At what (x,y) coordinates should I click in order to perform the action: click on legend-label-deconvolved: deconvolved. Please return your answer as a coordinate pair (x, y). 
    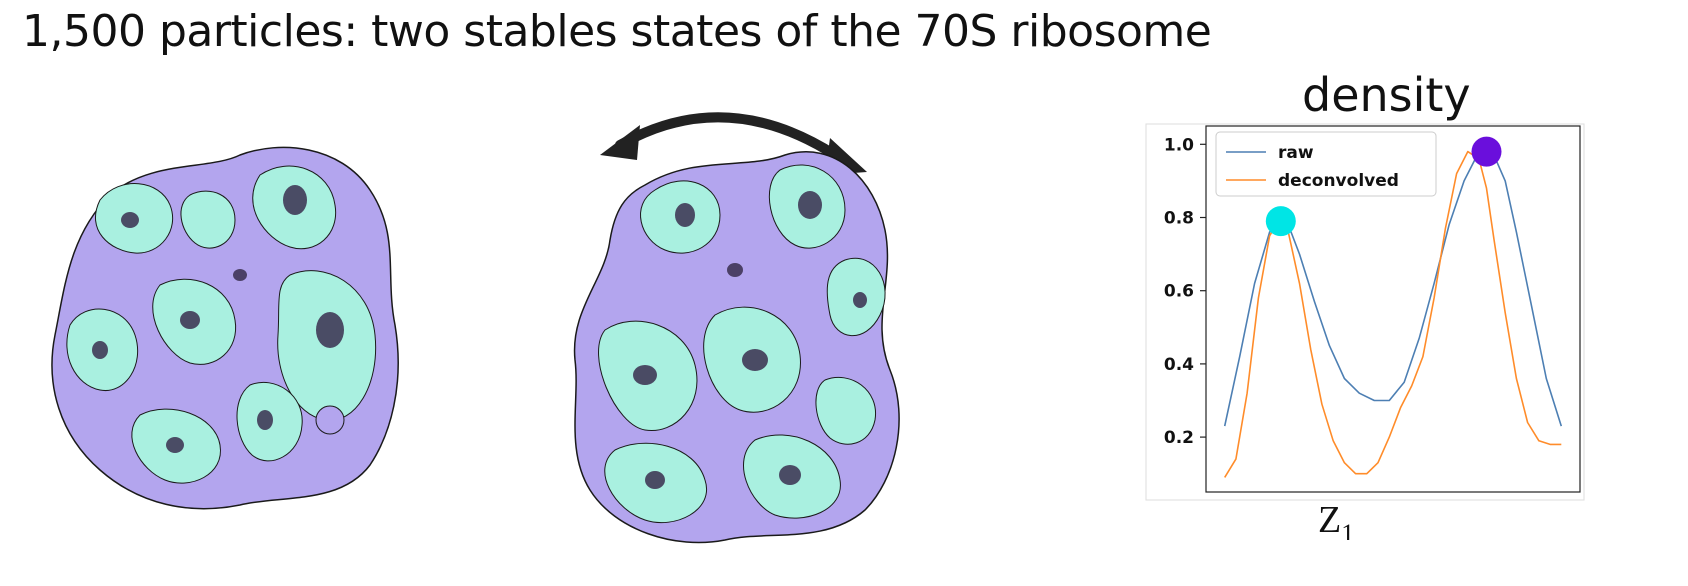
    Looking at the image, I should click on (1338, 181).